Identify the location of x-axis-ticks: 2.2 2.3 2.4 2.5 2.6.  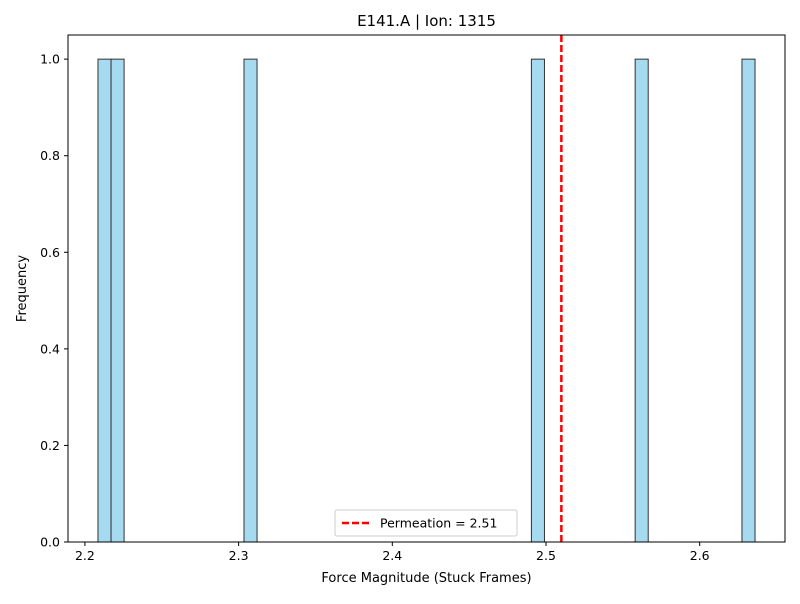
(392, 552).